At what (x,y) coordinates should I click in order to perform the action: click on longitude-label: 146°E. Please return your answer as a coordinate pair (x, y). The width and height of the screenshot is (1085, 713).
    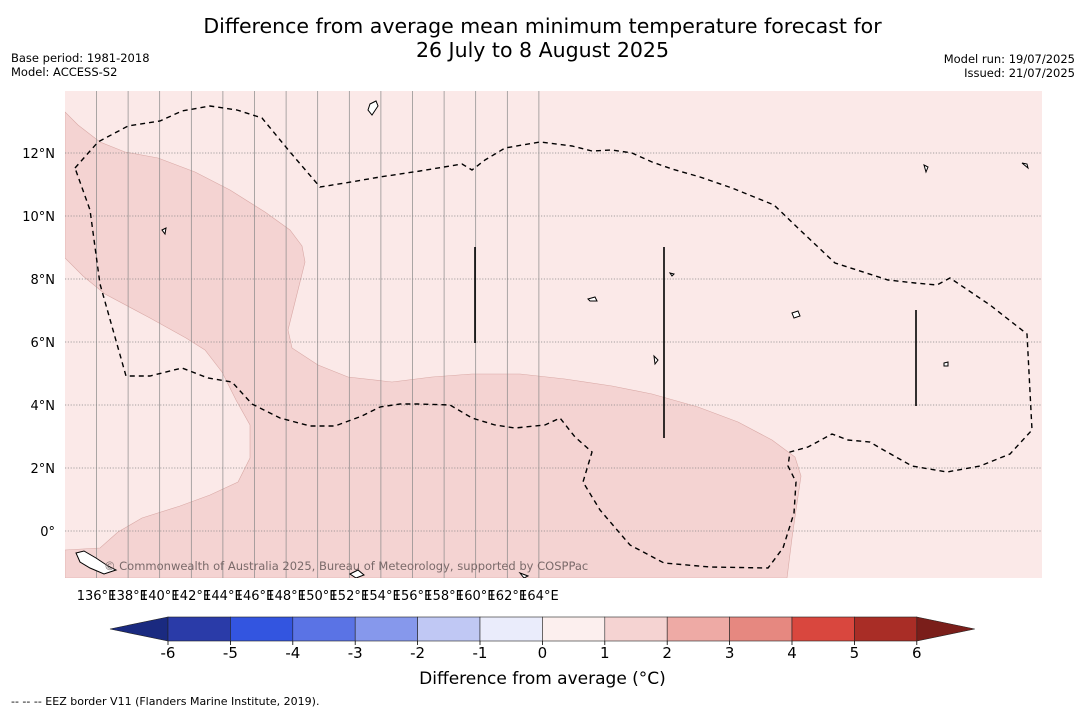
    Looking at the image, I should click on (255, 596).